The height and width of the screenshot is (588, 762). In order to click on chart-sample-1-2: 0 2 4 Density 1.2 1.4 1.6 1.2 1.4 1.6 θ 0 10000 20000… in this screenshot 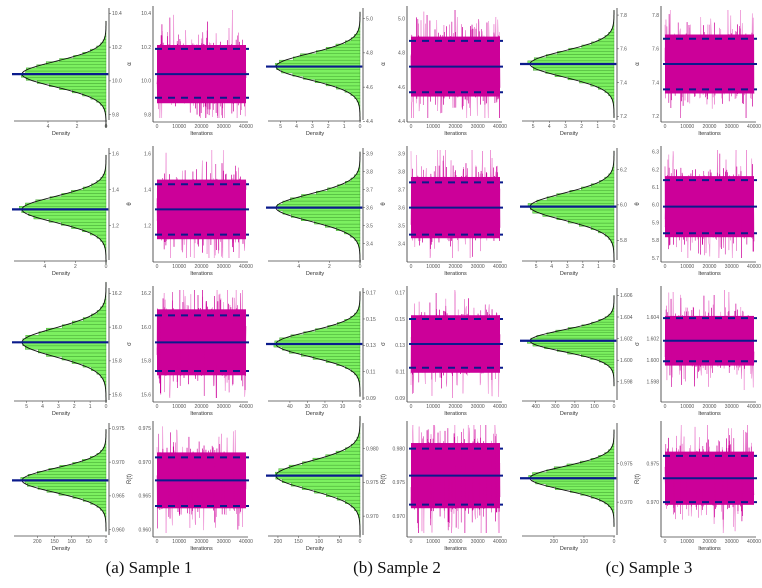, I will do `click(132, 211)`.